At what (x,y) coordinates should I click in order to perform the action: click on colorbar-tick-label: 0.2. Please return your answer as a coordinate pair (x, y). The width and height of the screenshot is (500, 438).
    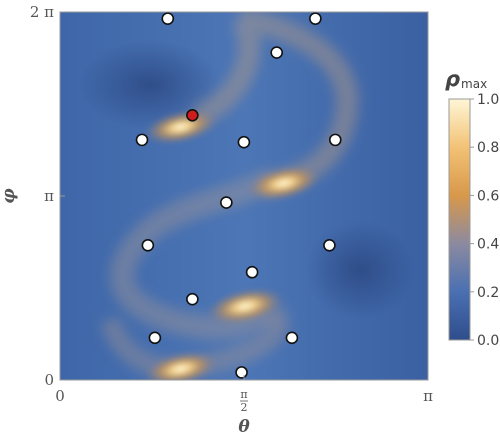
    Looking at the image, I should click on (488, 293).